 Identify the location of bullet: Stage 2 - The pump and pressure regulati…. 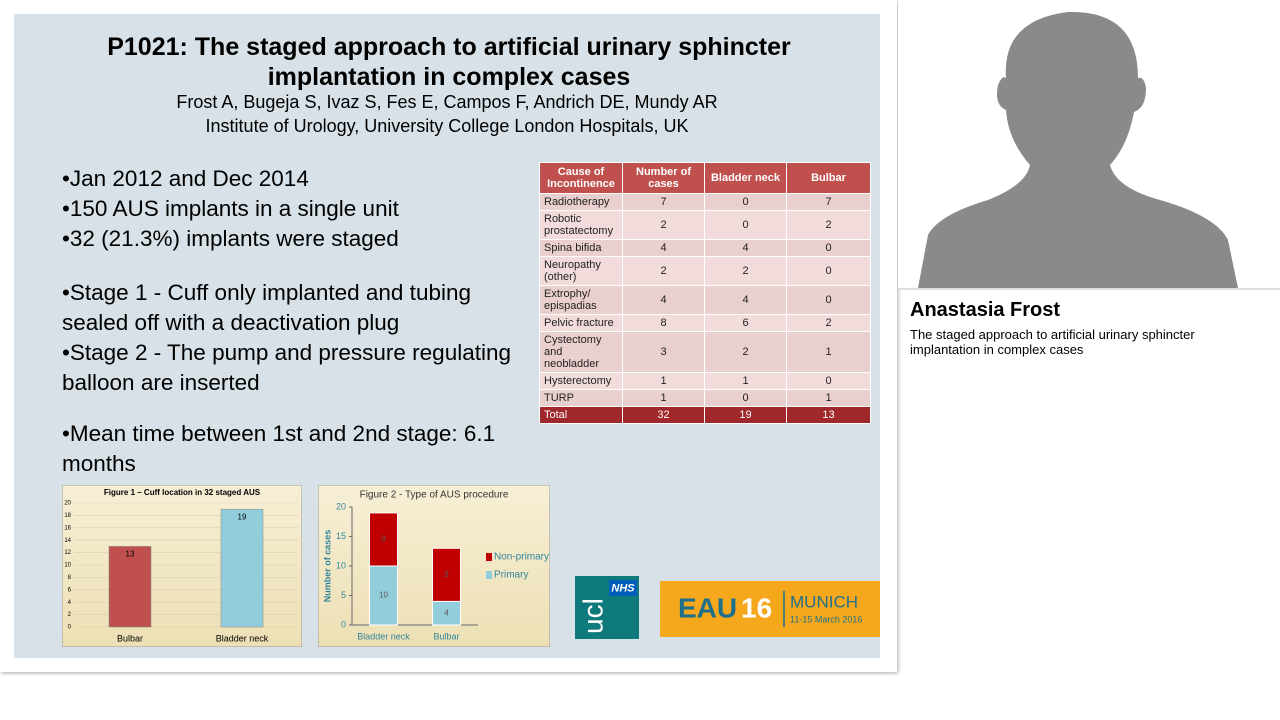
(297, 368).